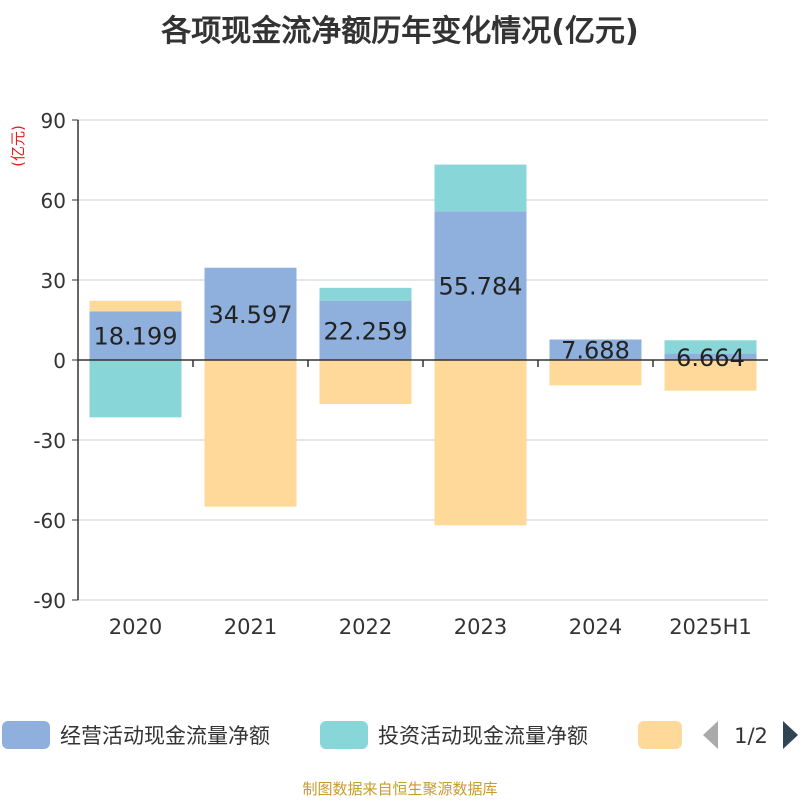 This screenshot has height=800, width=800. Describe the element at coordinates (400, 31) in the screenshot. I see `chart-title: 各项现金流净额历年变化情况(亿元)` at that location.